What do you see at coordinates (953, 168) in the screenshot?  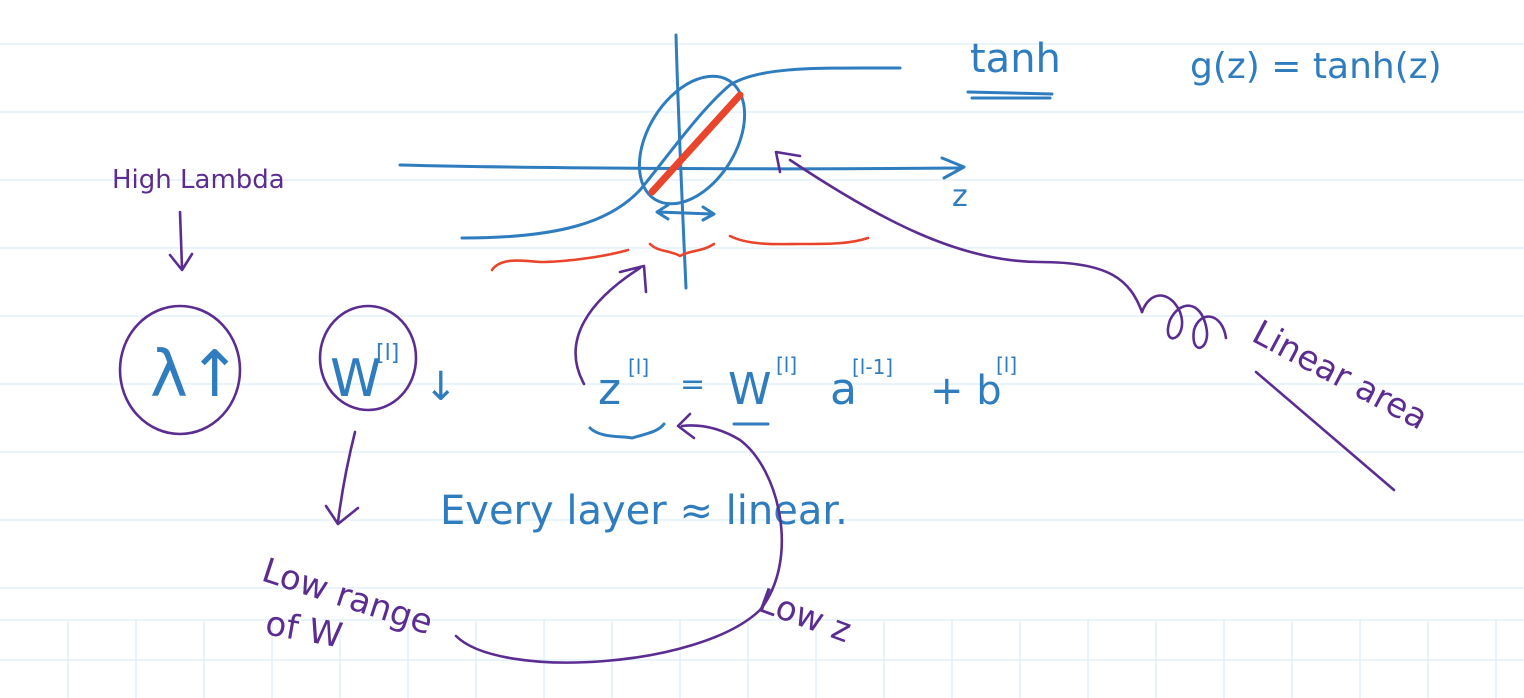 I see `x-axis-arrowhead` at bounding box center [953, 168].